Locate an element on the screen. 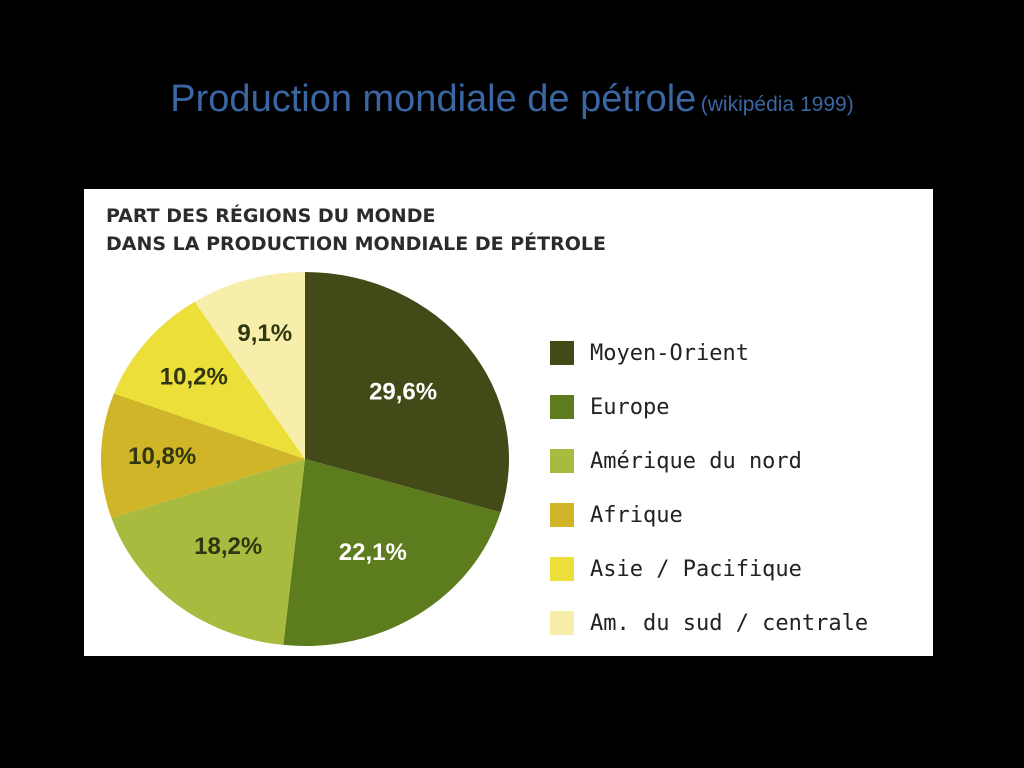 This screenshot has width=1024, height=768. pie-slice-afrique is located at coordinates (202, 455).